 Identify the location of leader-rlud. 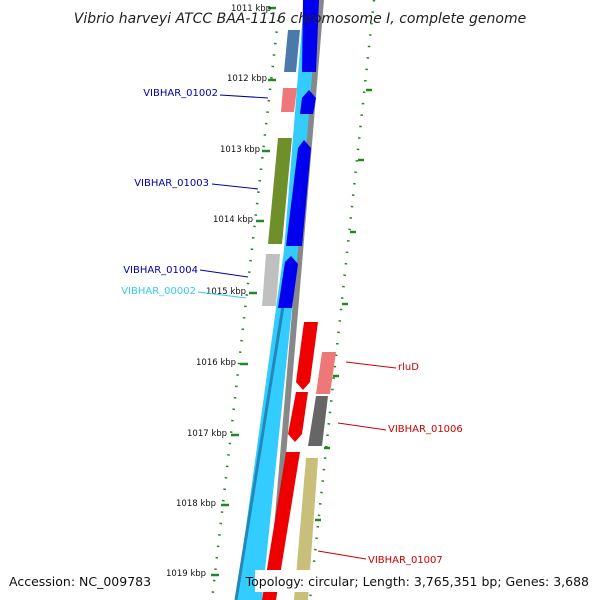
(371, 365).